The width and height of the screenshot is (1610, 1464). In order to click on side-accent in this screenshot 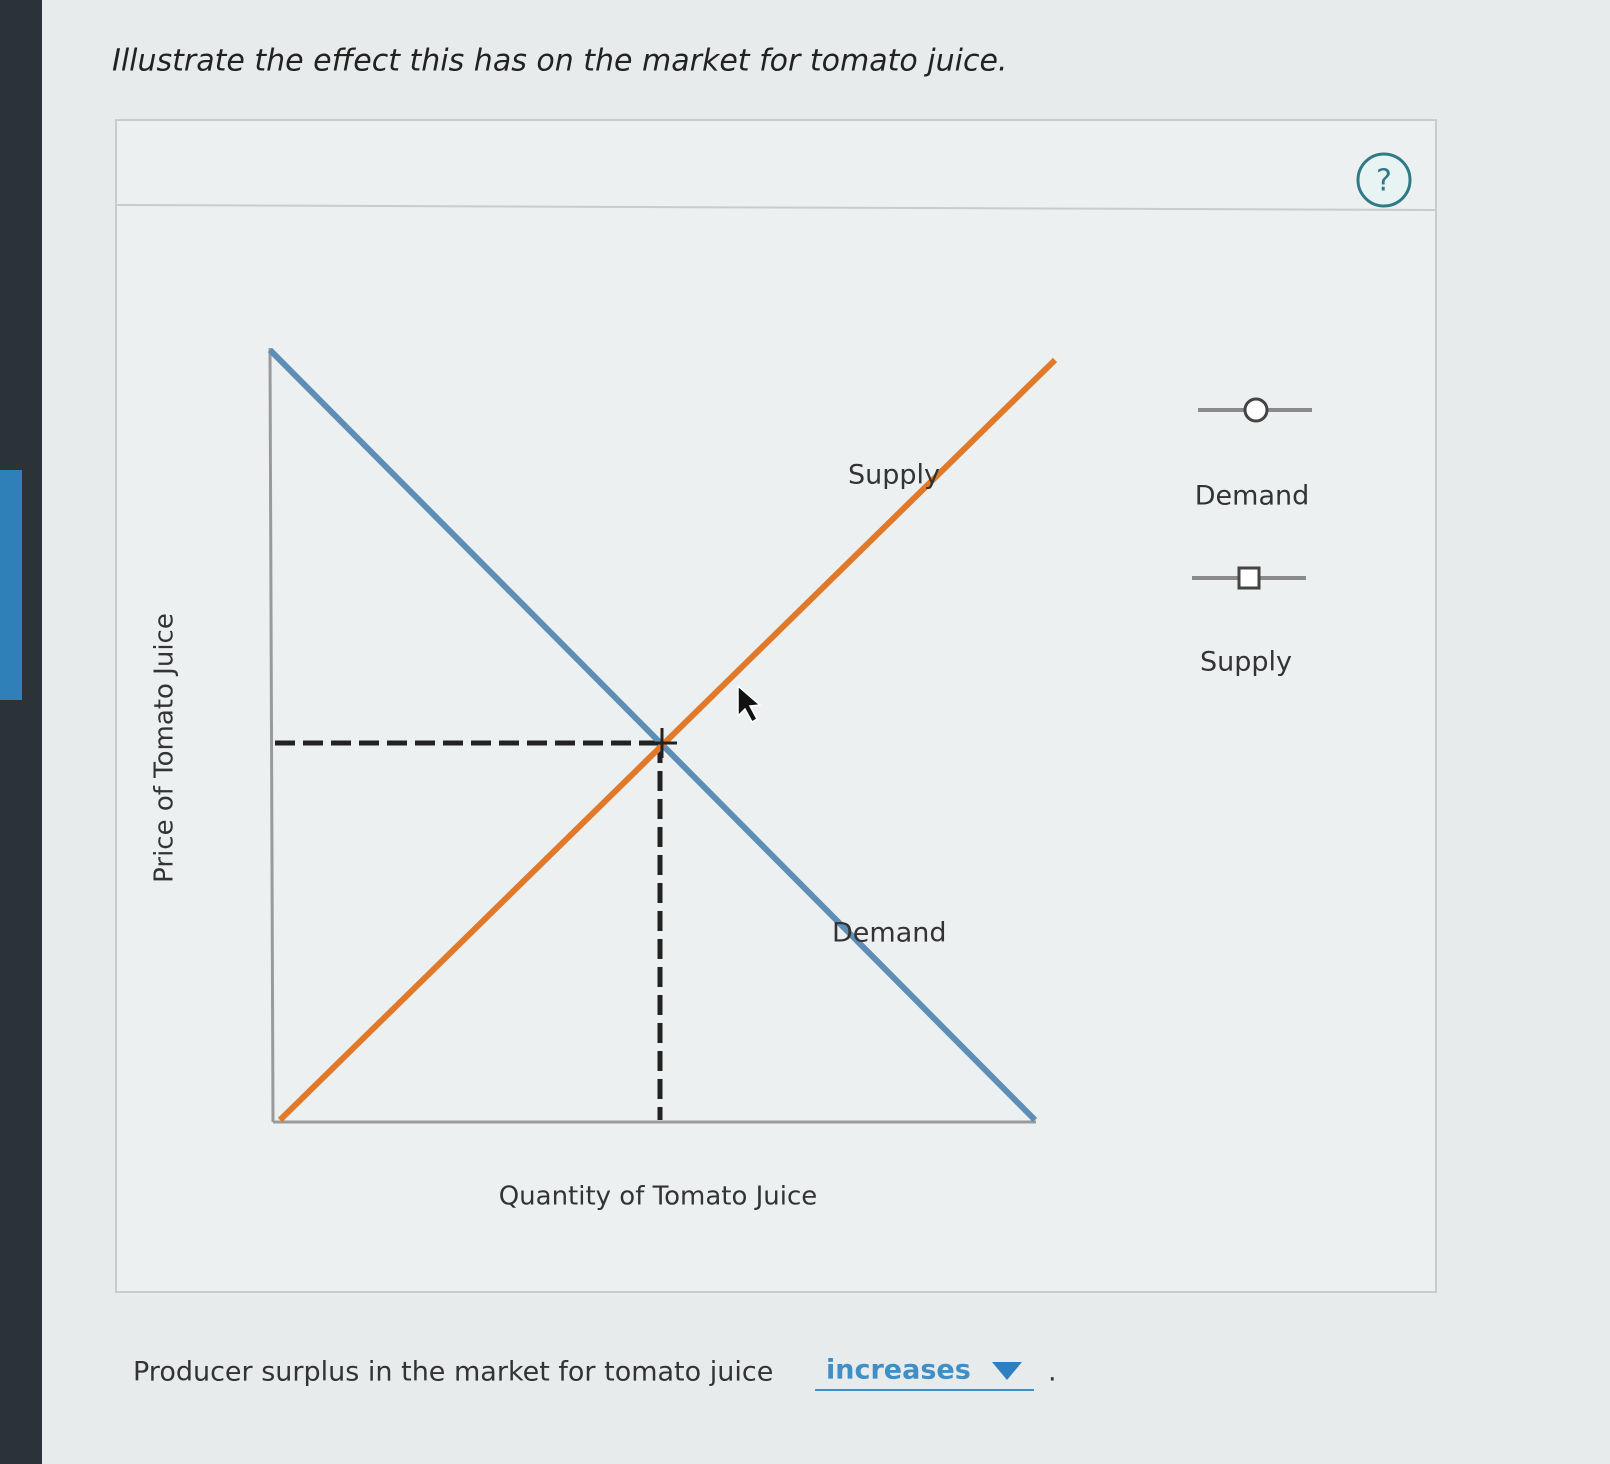, I will do `click(11, 585)`.